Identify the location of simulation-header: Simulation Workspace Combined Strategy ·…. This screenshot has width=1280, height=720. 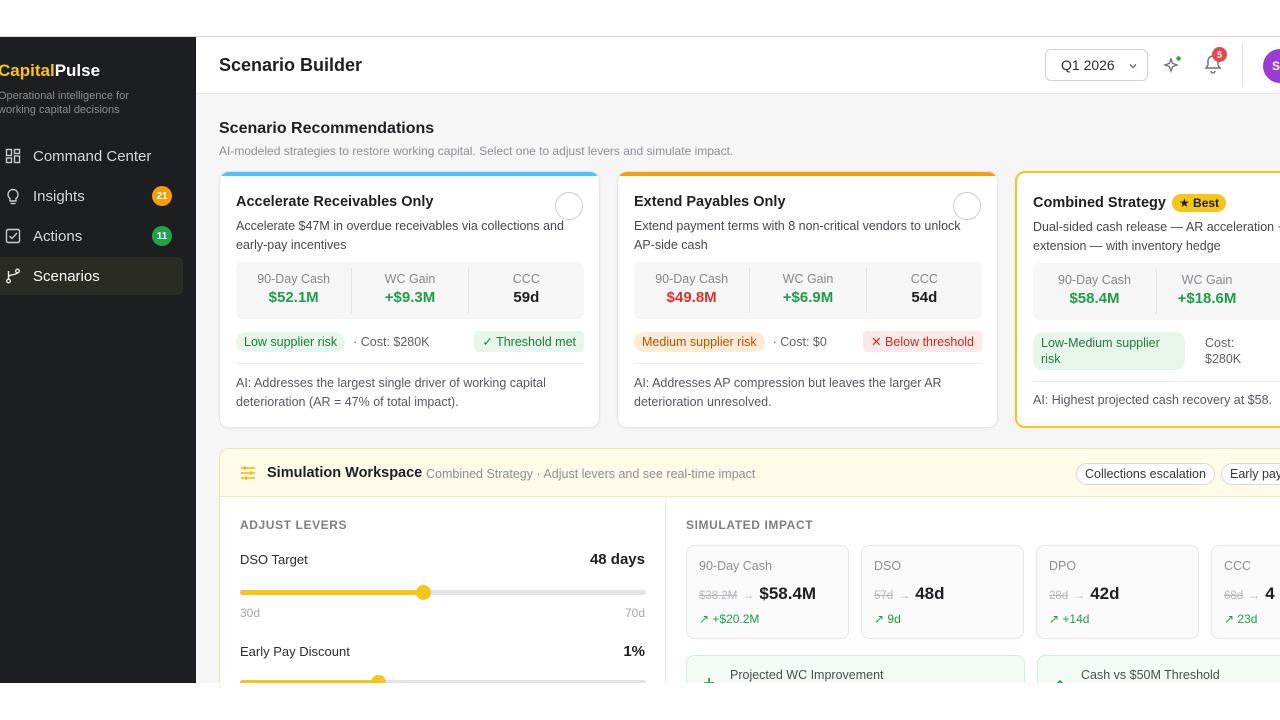
(750, 473).